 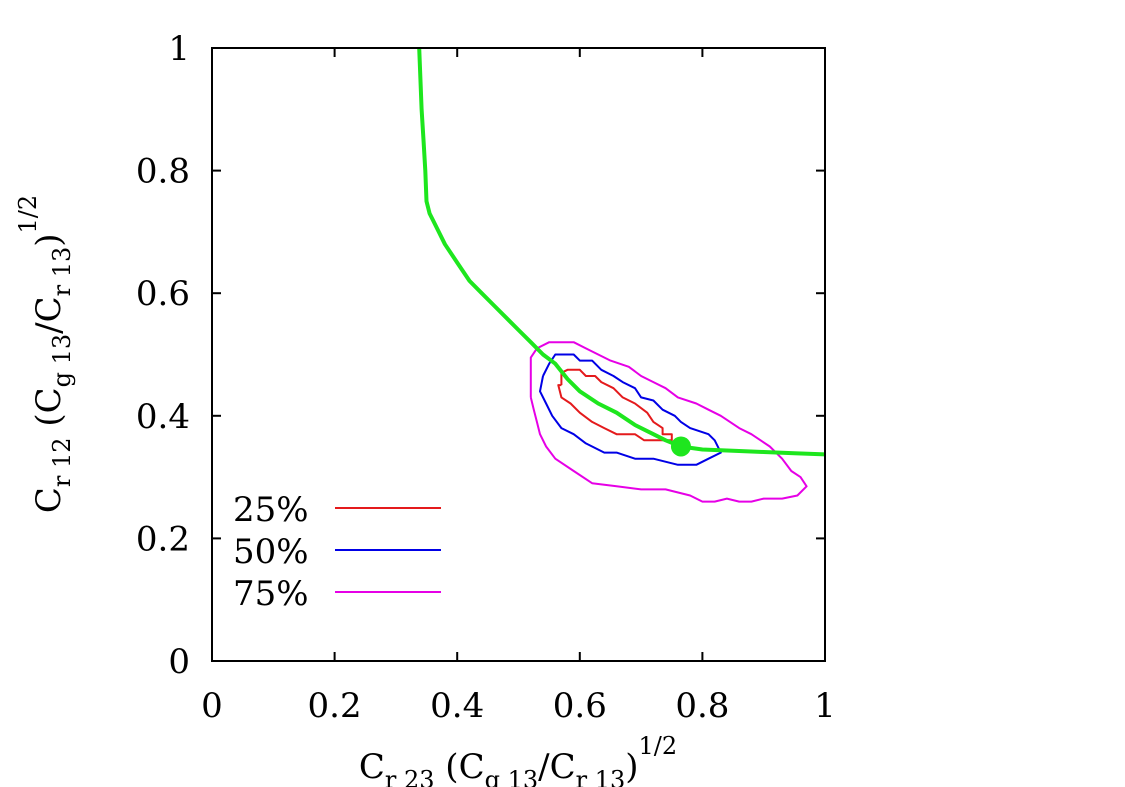 What do you see at coordinates (163, 539) in the screenshot?
I see `y-tick-label: 0.2` at bounding box center [163, 539].